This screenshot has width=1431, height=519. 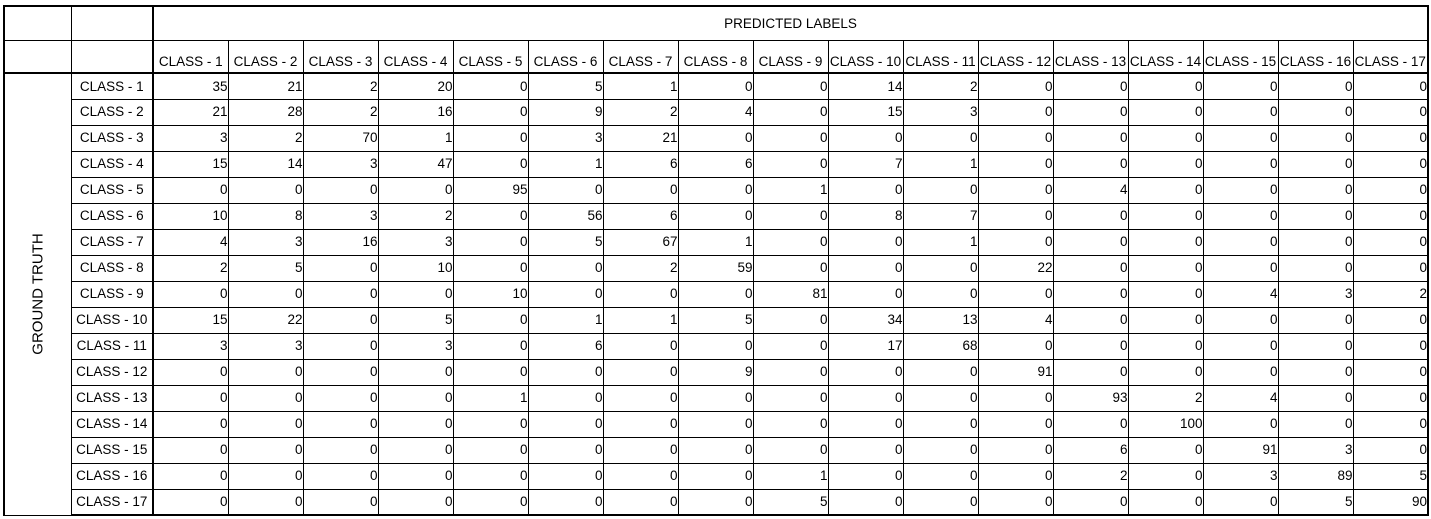 I want to click on row-header: CLASS - 11, so click(x=112, y=346).